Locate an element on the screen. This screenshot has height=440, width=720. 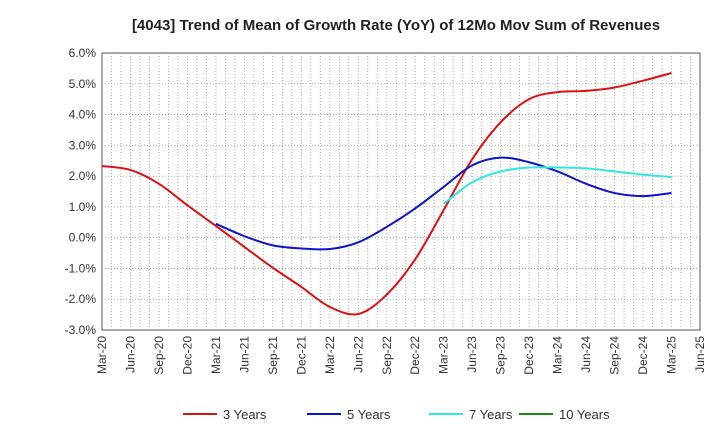
x-tick-label: Mar-24 is located at coordinates (558, 355).